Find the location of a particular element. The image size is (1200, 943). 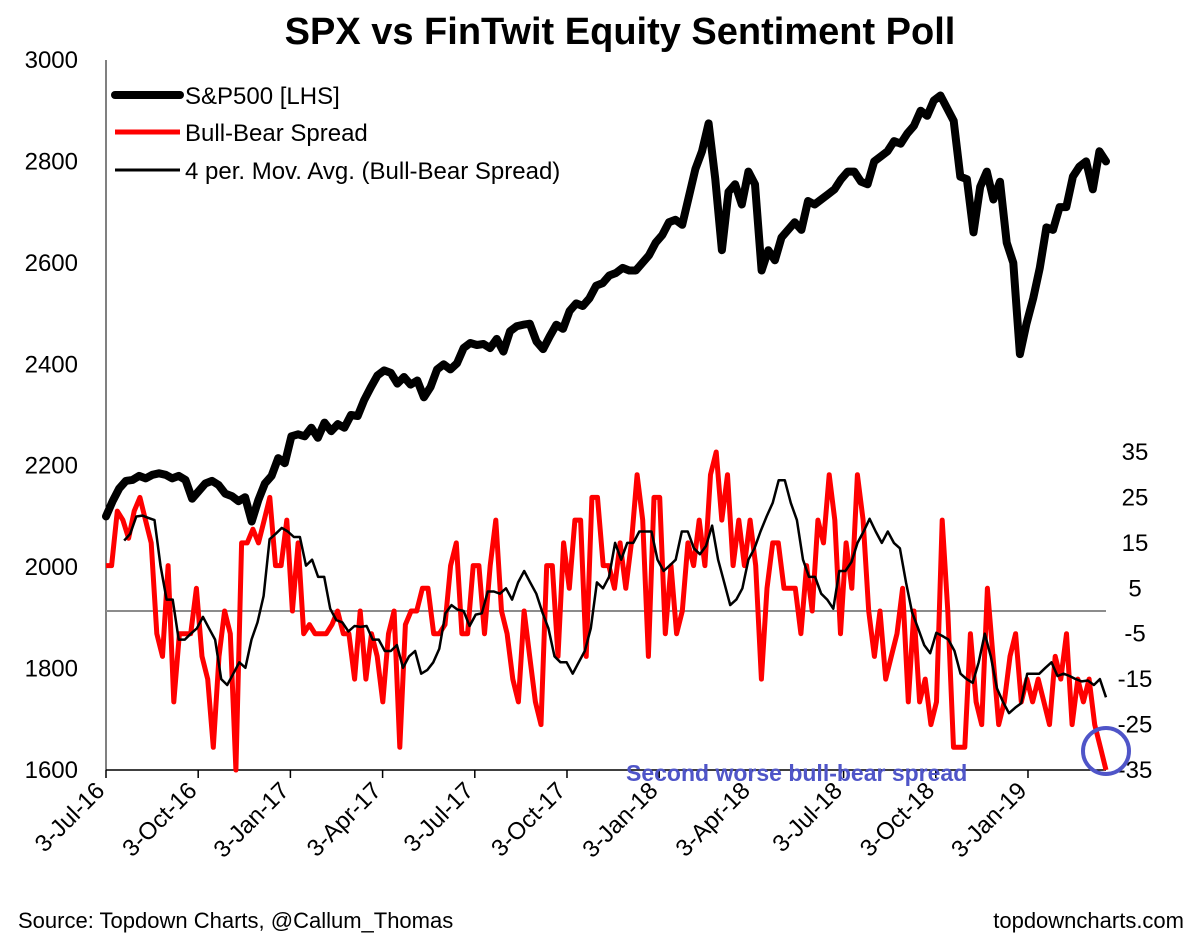

annotation-circle is located at coordinates (1106, 751).